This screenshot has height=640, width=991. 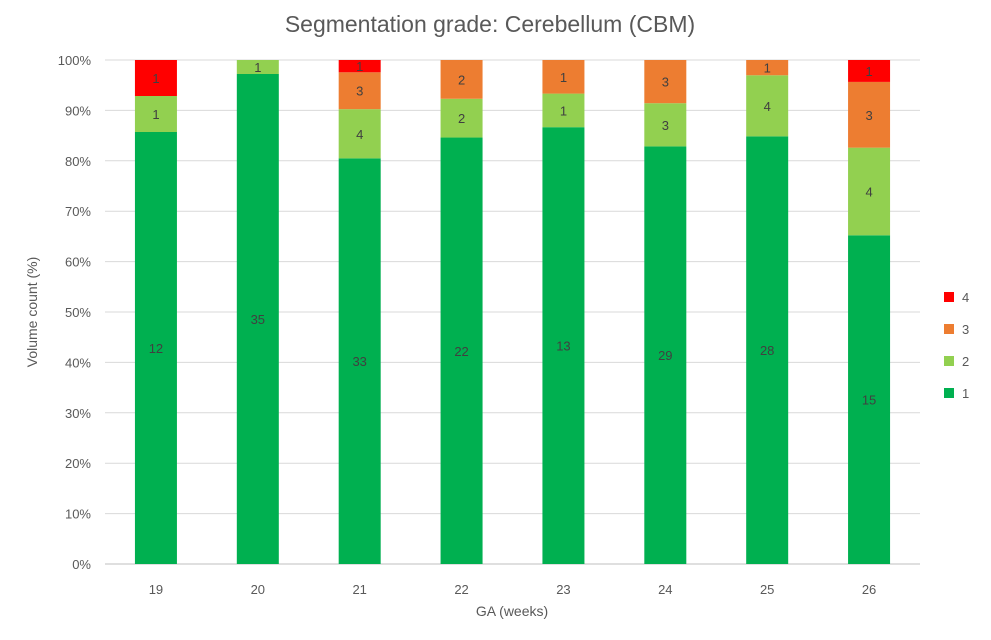 What do you see at coordinates (78, 463) in the screenshot?
I see `y-tick-label: 20%` at bounding box center [78, 463].